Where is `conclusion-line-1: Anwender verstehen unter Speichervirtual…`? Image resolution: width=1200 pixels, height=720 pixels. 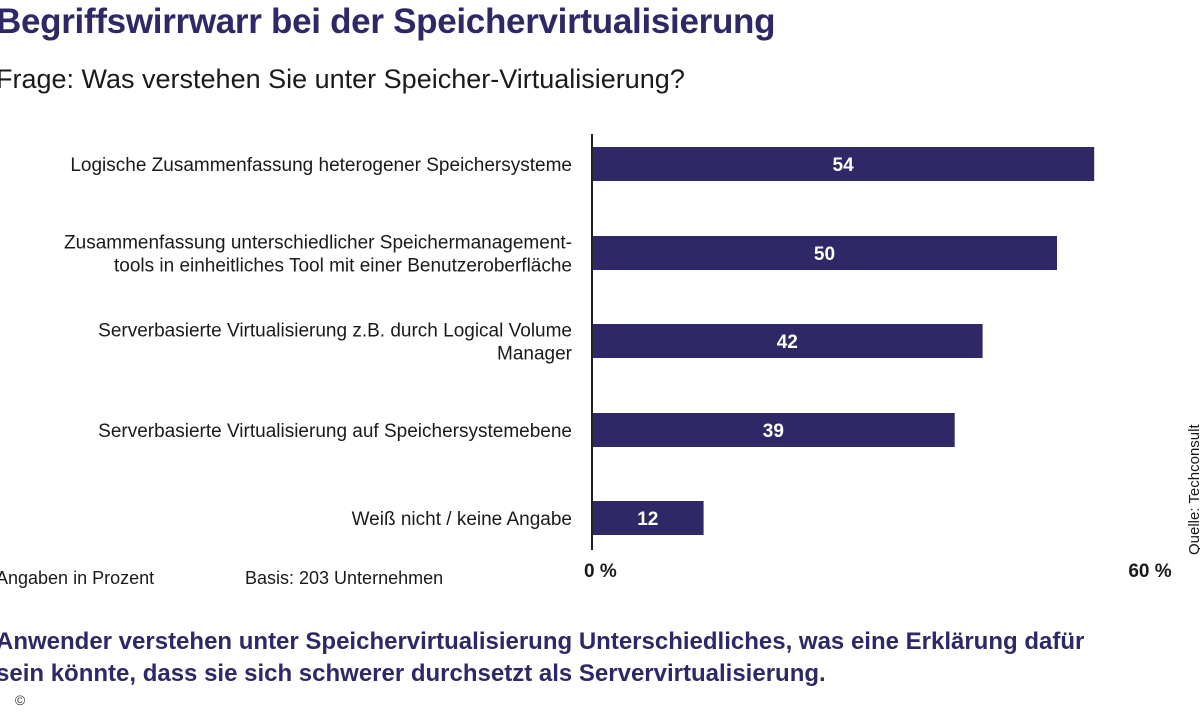
conclusion-line-1: Anwender verstehen unter Speichervirtual… is located at coordinates (542, 641).